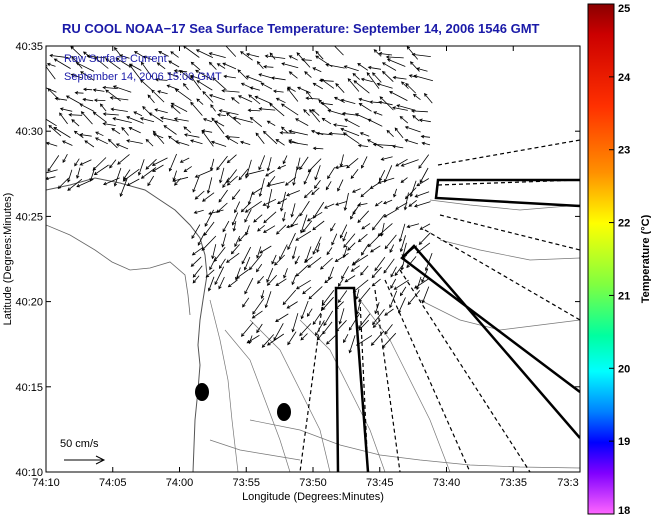  Describe the element at coordinates (29, 217) in the screenshot. I see `y-tick-label: 40:25` at that location.